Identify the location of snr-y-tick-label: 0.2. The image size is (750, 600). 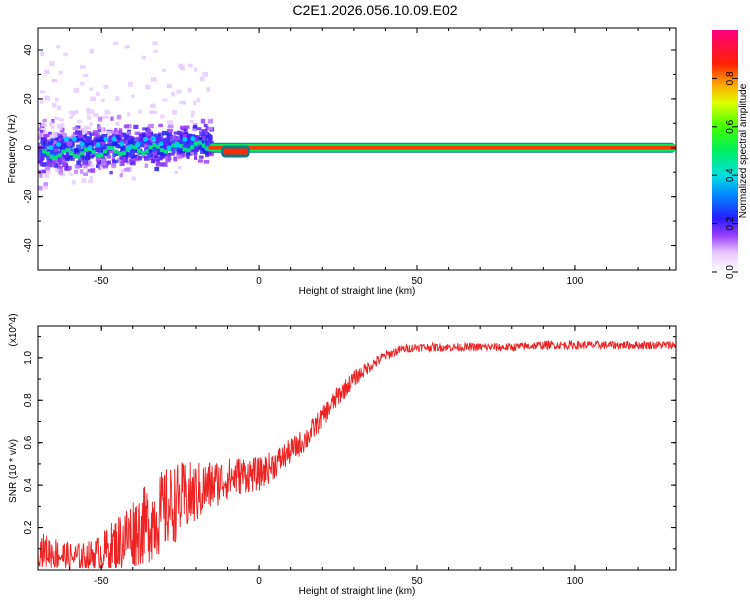
(28, 527).